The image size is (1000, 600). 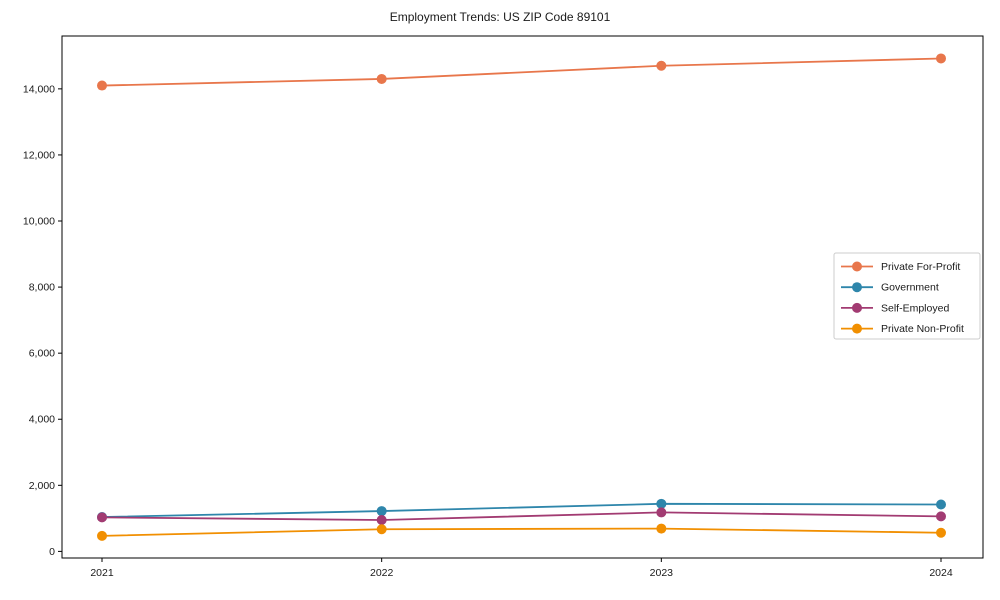 What do you see at coordinates (42, 486) in the screenshot?
I see `y-tick-label: 2,000` at bounding box center [42, 486].